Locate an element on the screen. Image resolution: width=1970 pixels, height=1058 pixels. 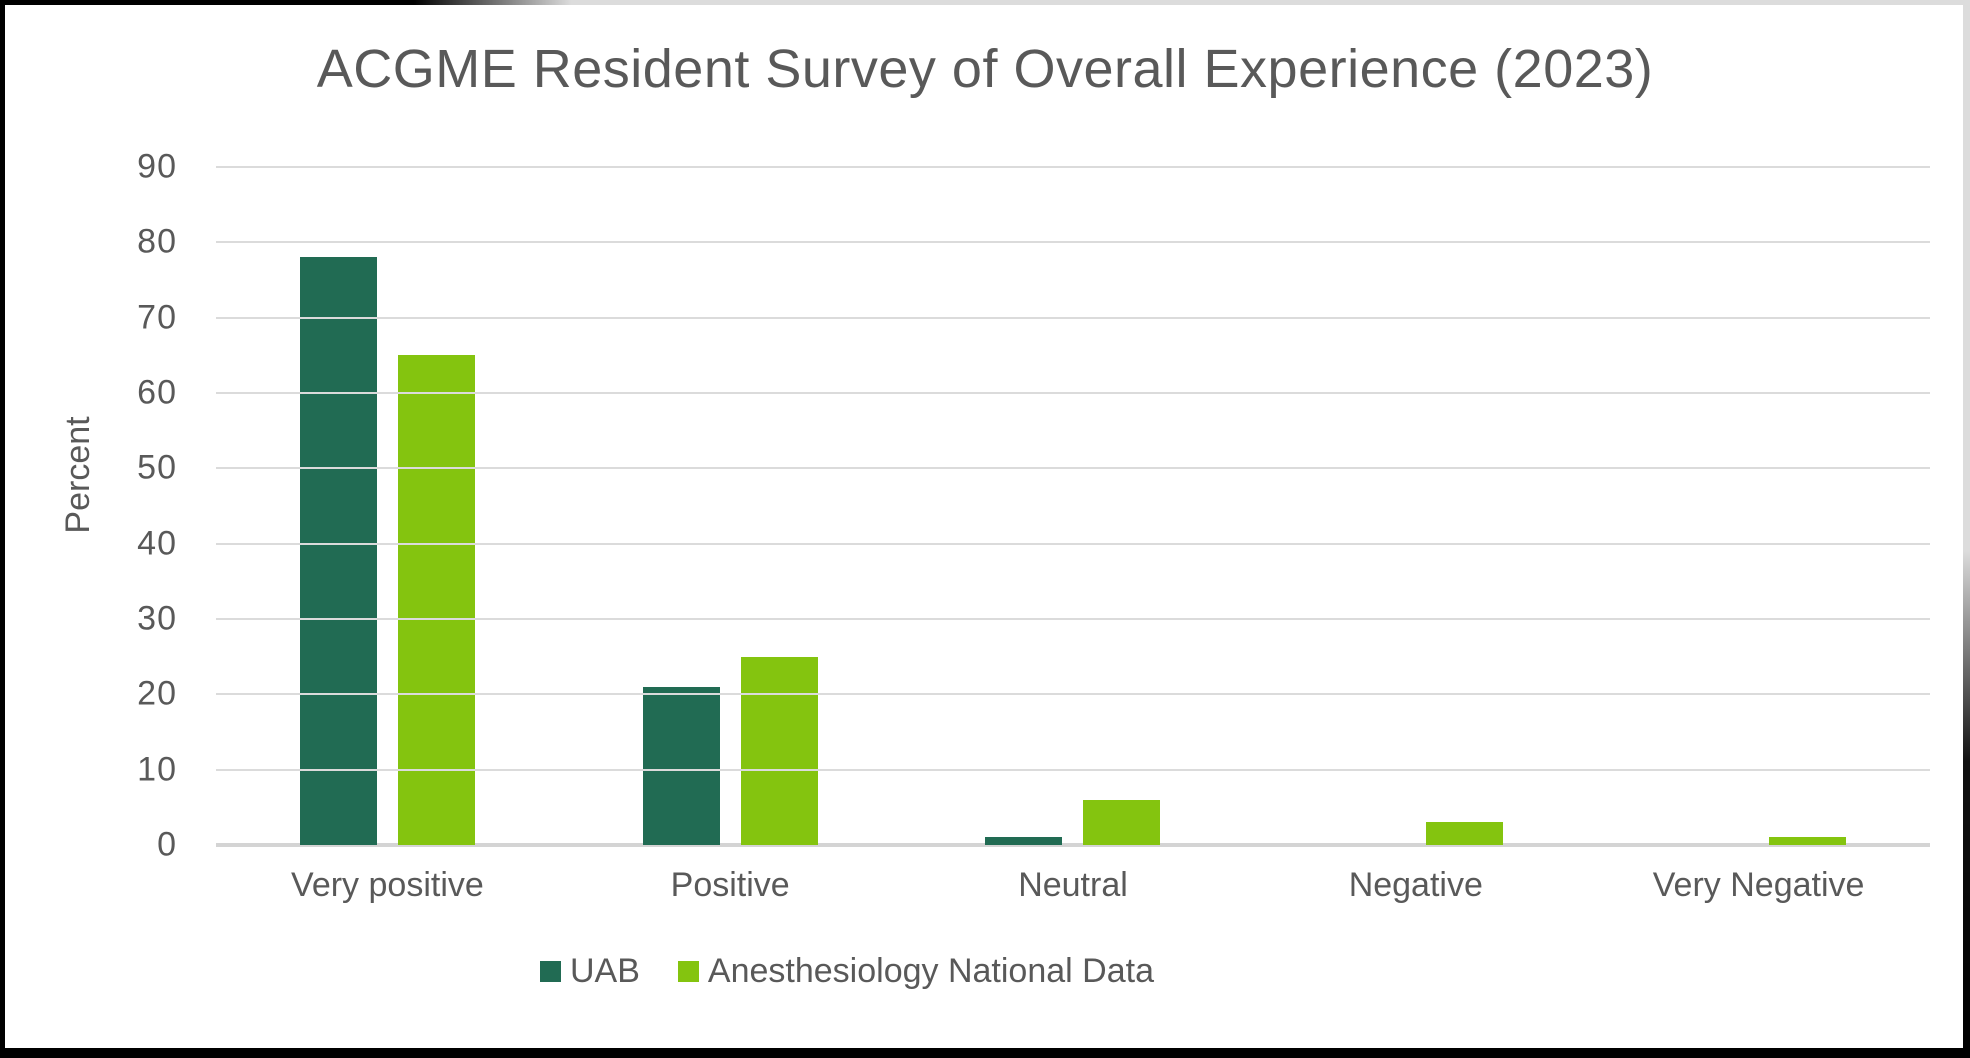
legend-swatch-anesthesiology-national-data is located at coordinates (688, 971).